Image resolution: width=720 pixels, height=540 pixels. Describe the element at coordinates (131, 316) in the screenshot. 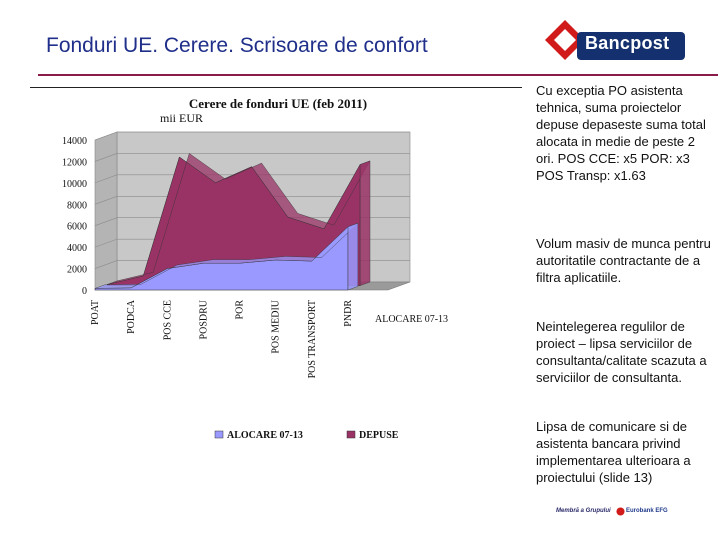

I see `x-tick-label: PODCA` at that location.